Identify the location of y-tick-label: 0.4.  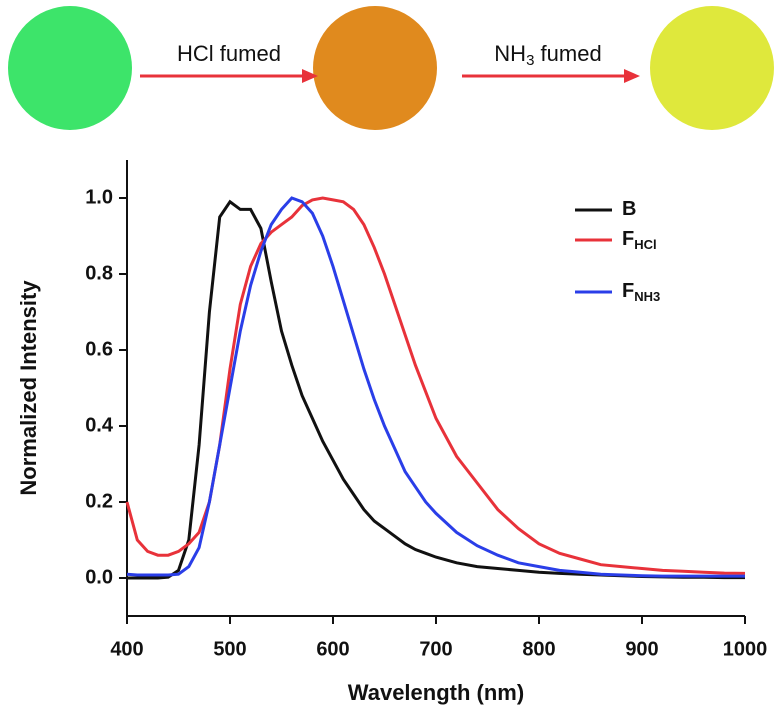
(99, 425).